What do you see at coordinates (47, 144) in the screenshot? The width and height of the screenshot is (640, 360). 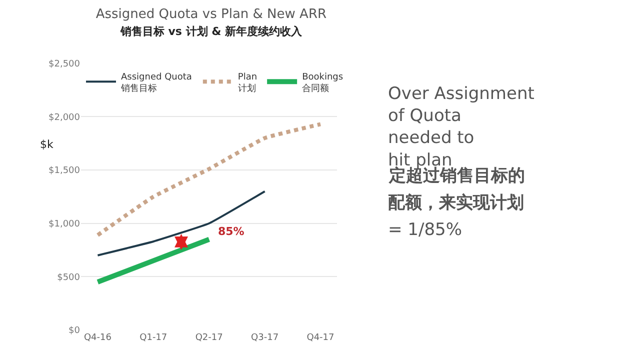 I see `y-axis-title: $k` at bounding box center [47, 144].